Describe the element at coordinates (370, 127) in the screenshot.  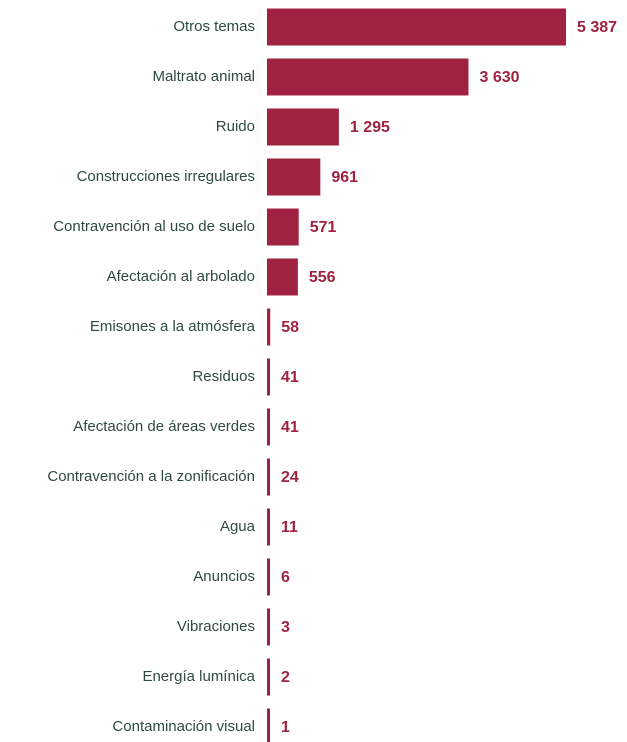
I see `value-label: 1 295` at that location.